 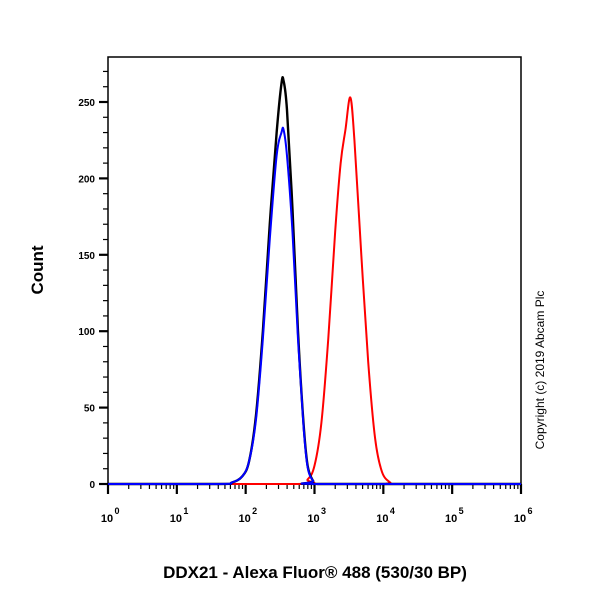 What do you see at coordinates (86, 332) in the screenshot?
I see `y-tick-label: 100` at bounding box center [86, 332].